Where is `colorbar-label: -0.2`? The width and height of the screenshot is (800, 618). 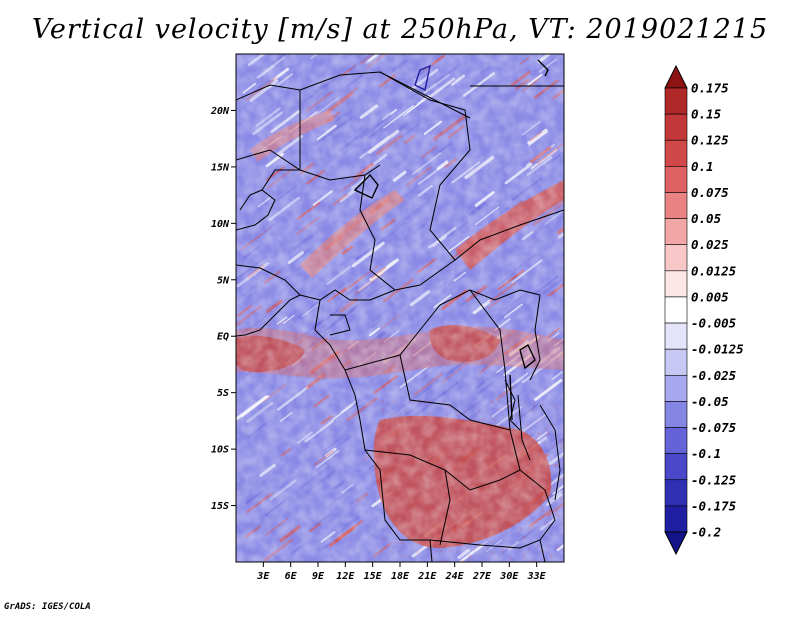 colorbar-label: -0.2 is located at coordinates (706, 532).